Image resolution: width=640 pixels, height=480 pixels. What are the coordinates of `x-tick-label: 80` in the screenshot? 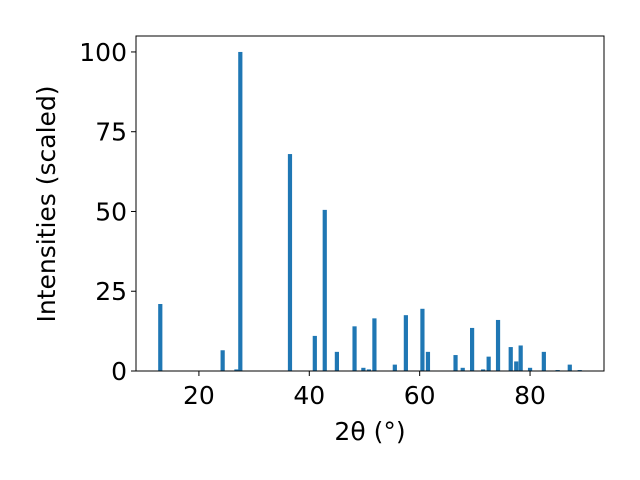 It's located at (530, 395).